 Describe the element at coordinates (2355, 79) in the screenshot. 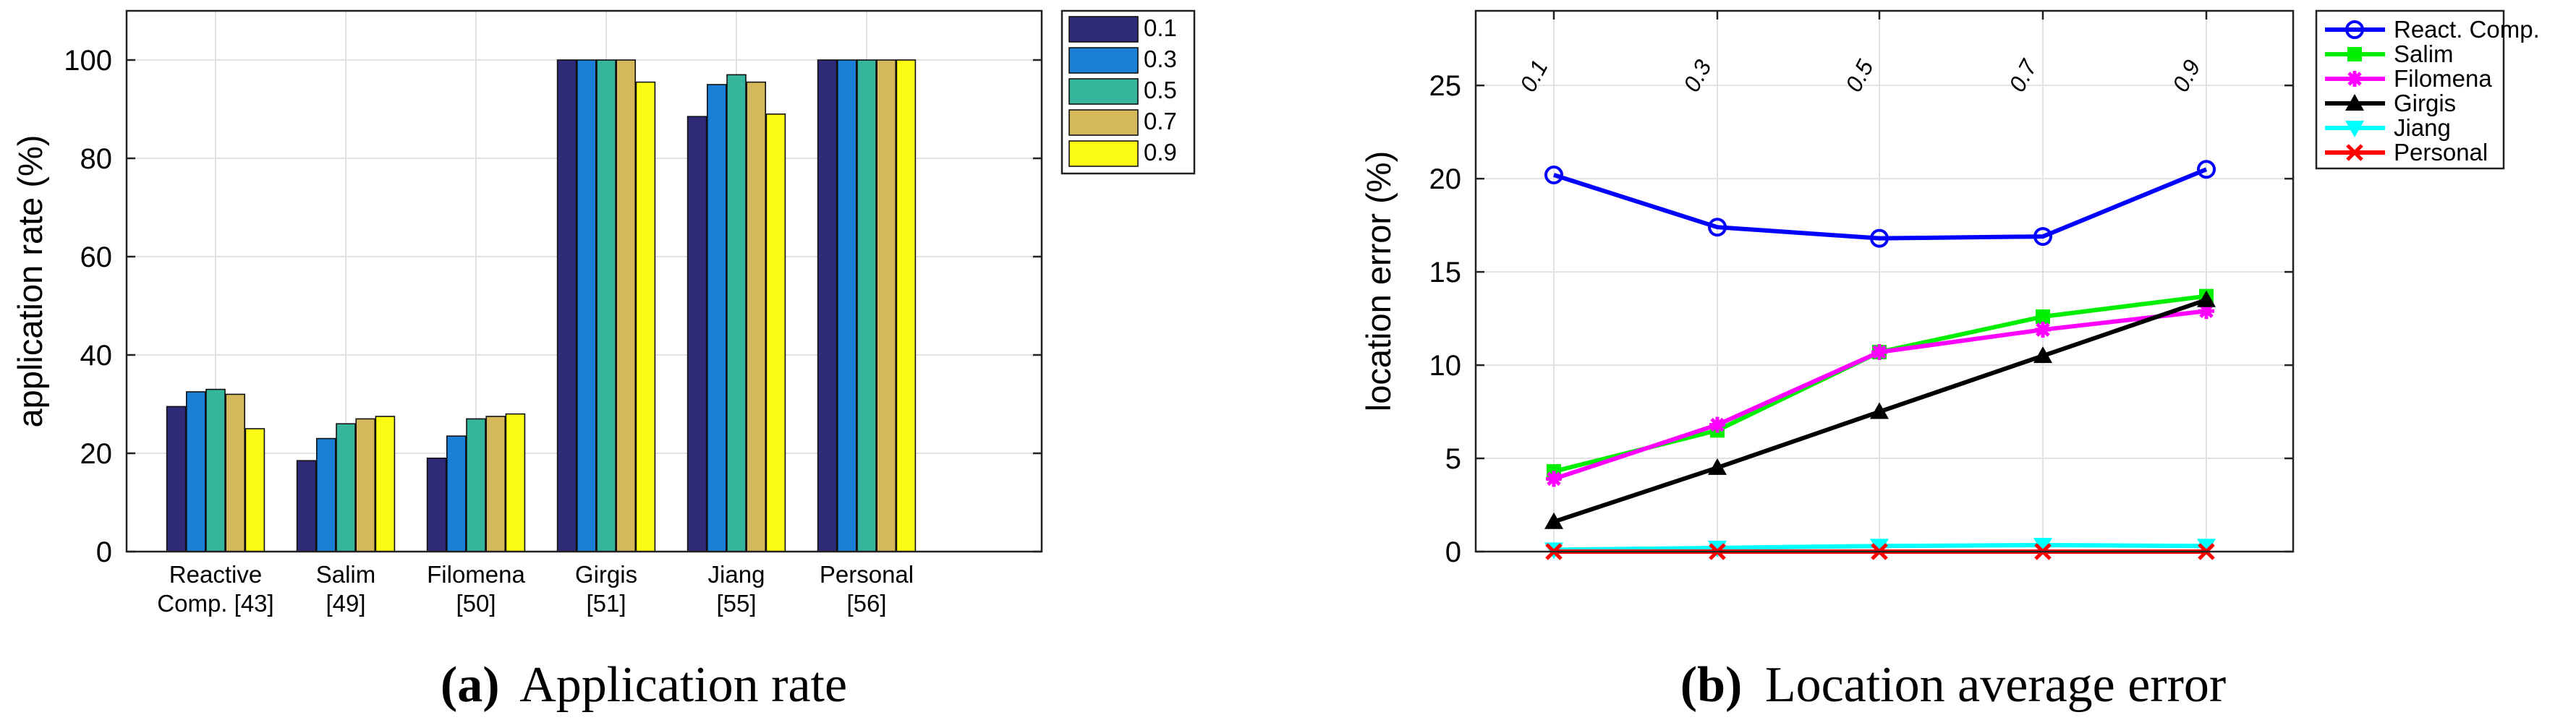

I see `legend-marker-filomena` at that location.